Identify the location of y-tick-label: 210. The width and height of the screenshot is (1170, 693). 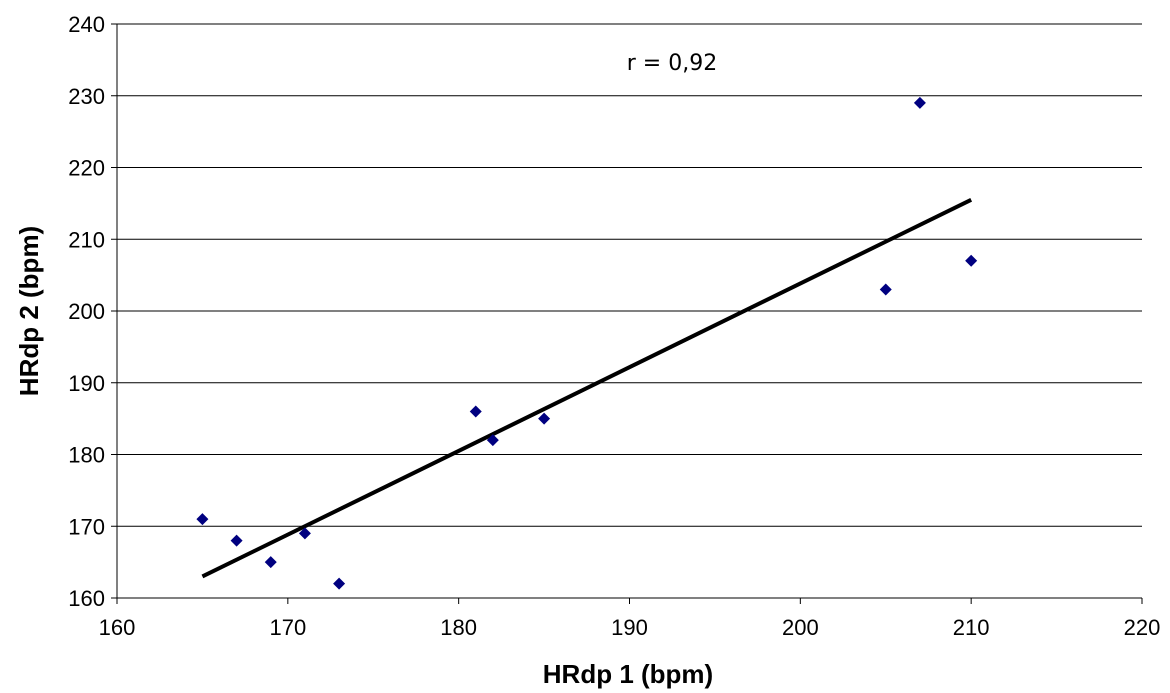
(86, 239).